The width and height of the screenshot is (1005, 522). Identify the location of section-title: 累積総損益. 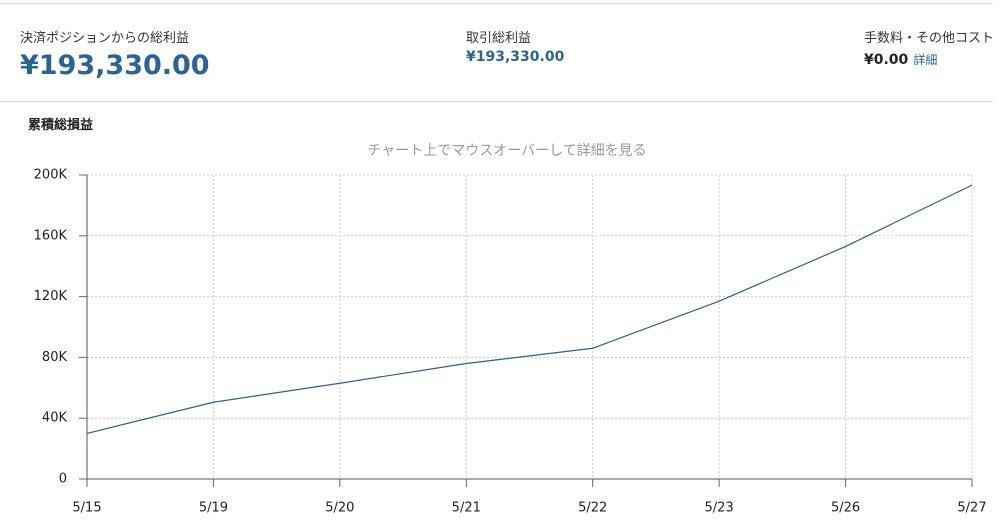
(61, 125).